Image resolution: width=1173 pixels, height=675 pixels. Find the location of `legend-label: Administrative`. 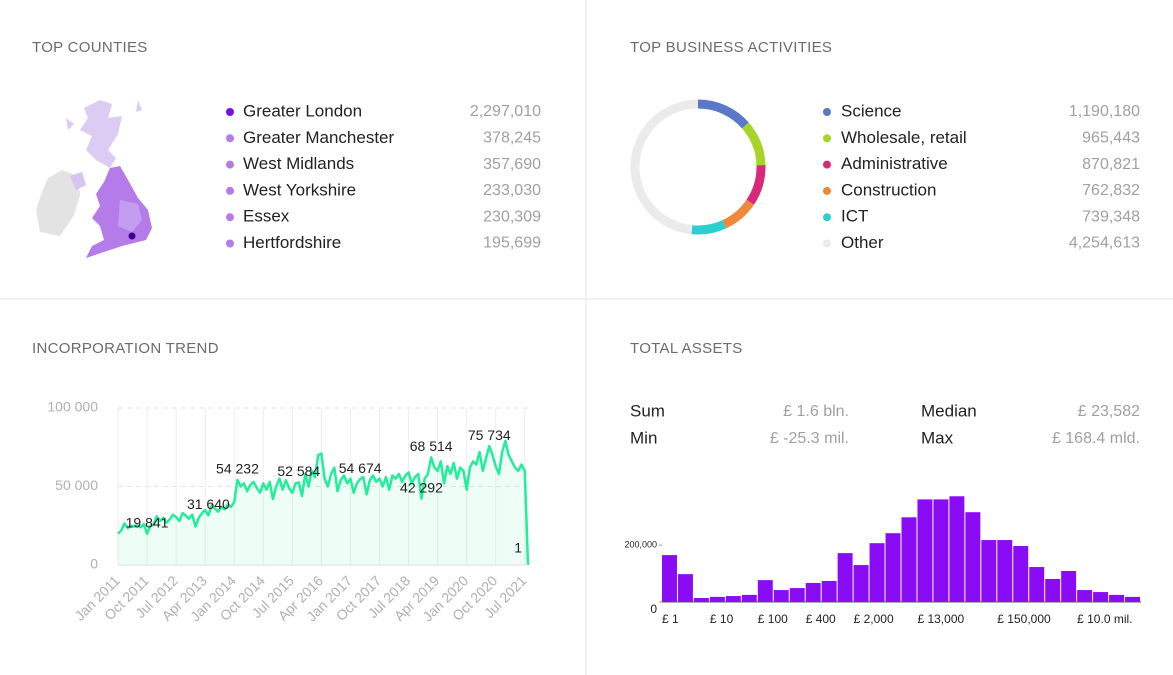

legend-label: Administrative is located at coordinates (894, 163).